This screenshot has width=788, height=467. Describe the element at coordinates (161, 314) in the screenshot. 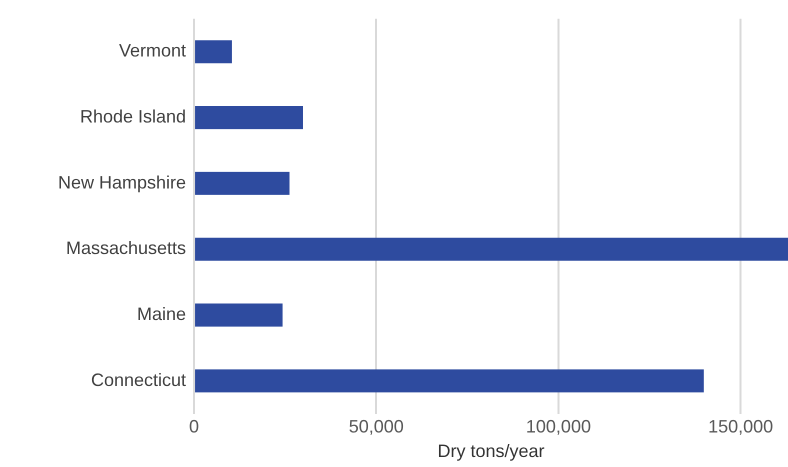

I see `y-tick-label: Maine` at that location.